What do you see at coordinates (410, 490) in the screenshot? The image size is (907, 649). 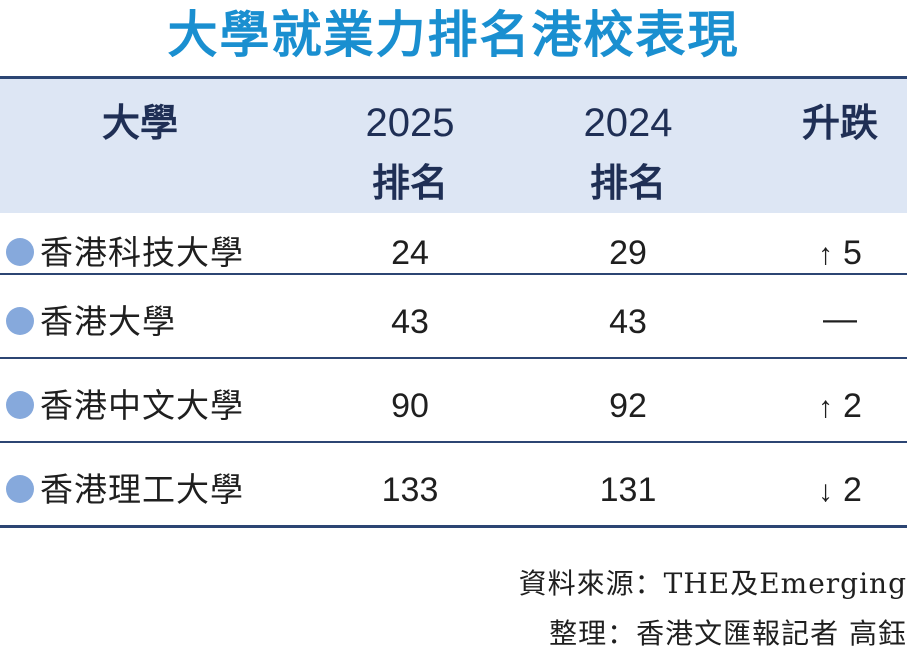 I see `rank-2025: 133` at bounding box center [410, 490].